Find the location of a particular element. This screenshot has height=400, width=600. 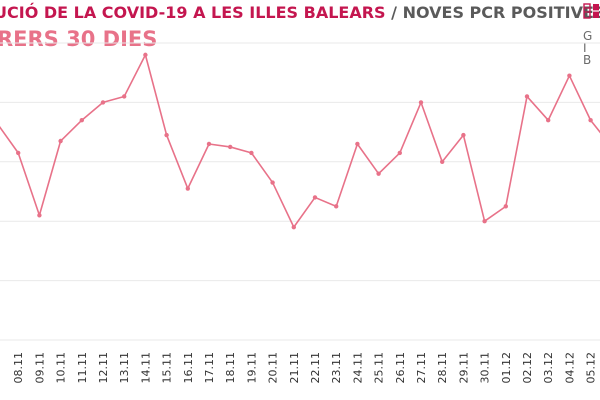

government-logo: G I B is located at coordinates (591, 35).